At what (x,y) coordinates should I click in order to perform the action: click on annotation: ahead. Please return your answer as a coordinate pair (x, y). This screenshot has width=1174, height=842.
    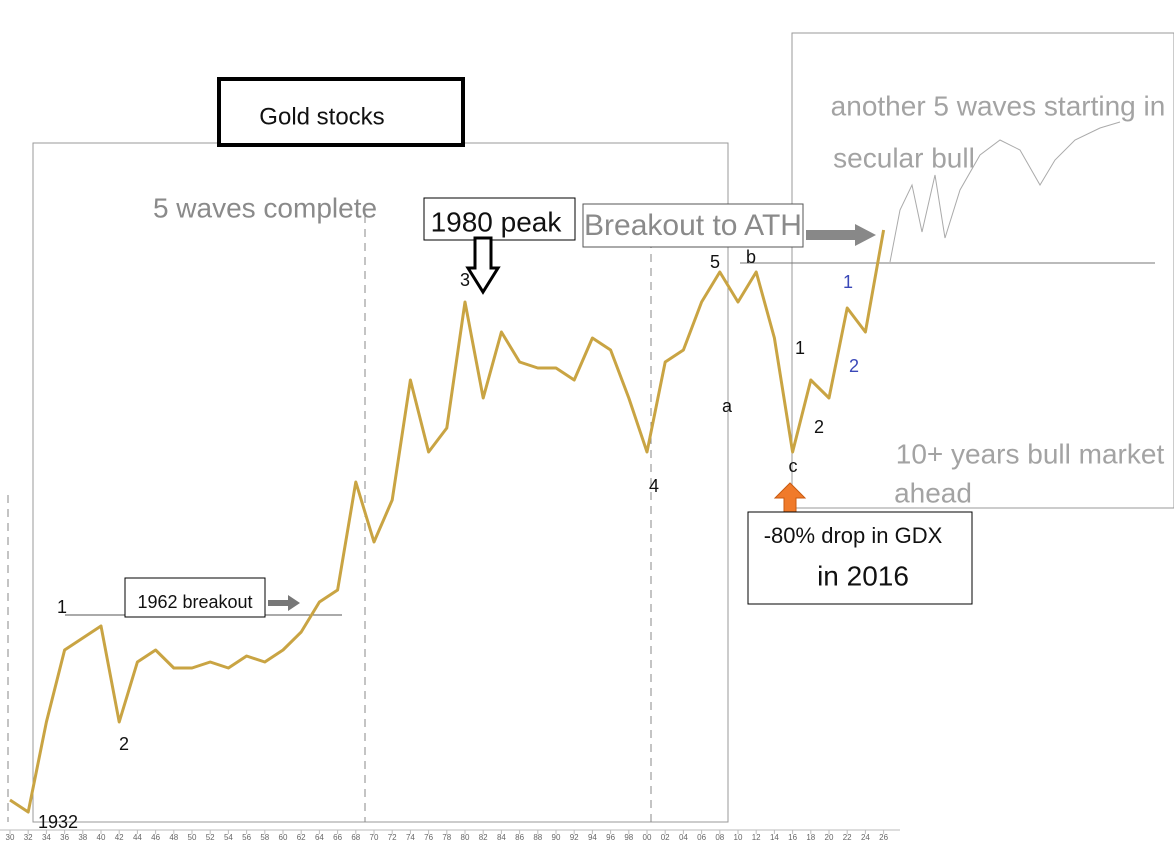
    Looking at the image, I should click on (933, 492).